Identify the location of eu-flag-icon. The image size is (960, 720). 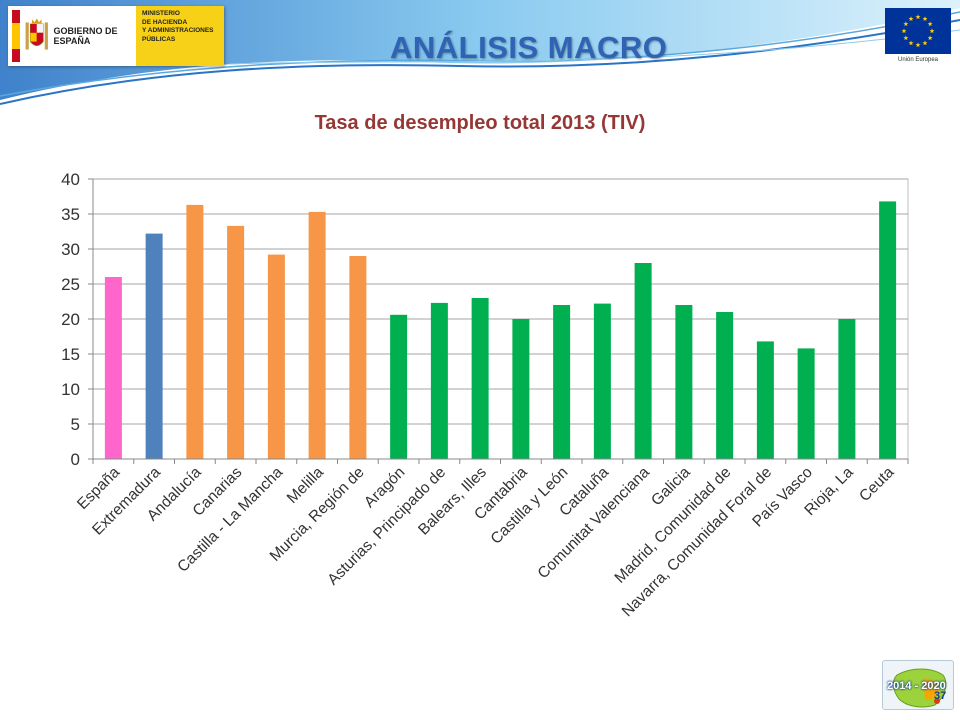
(918, 31).